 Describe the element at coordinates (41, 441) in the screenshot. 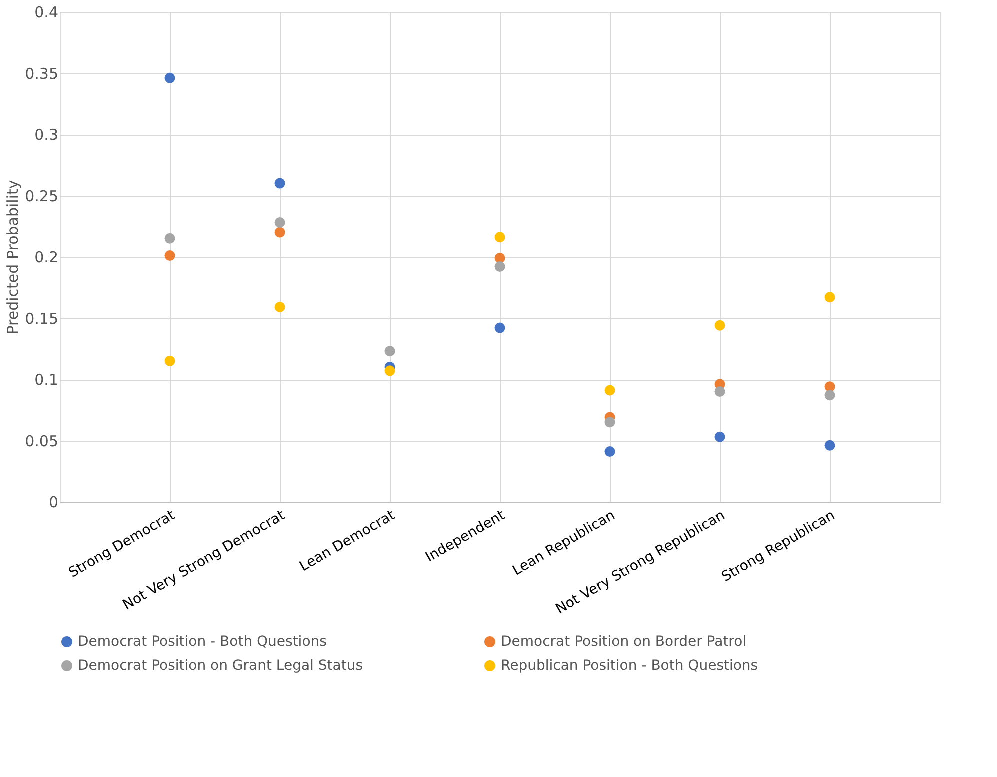

I see `y-tick-label: 0.05` at that location.